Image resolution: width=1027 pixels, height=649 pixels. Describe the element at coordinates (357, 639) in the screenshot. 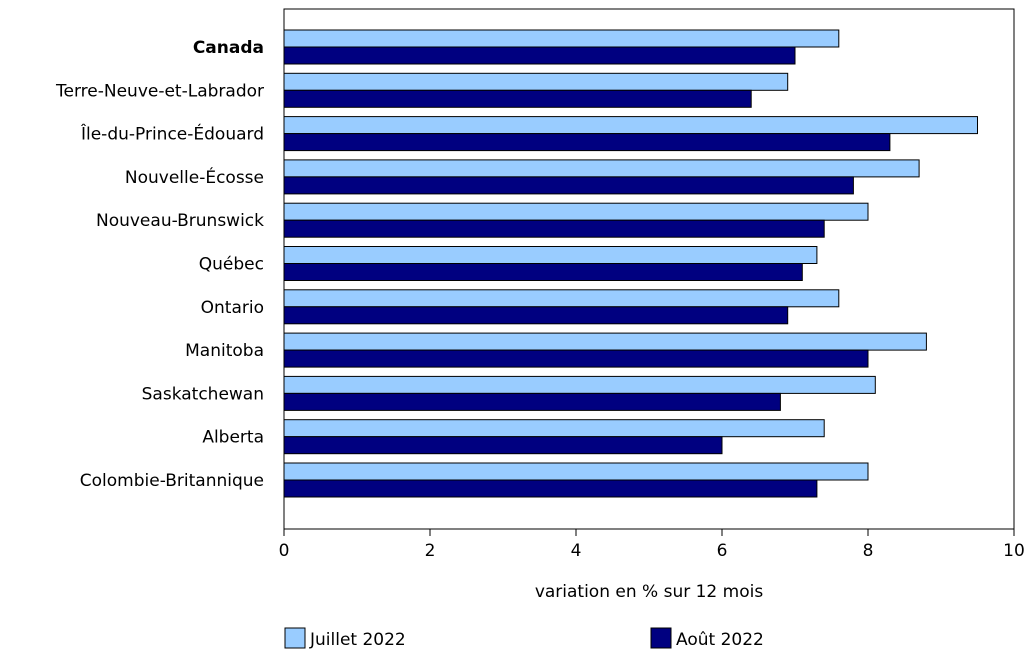

I see `legend-label-1: Juillet 2022` at that location.